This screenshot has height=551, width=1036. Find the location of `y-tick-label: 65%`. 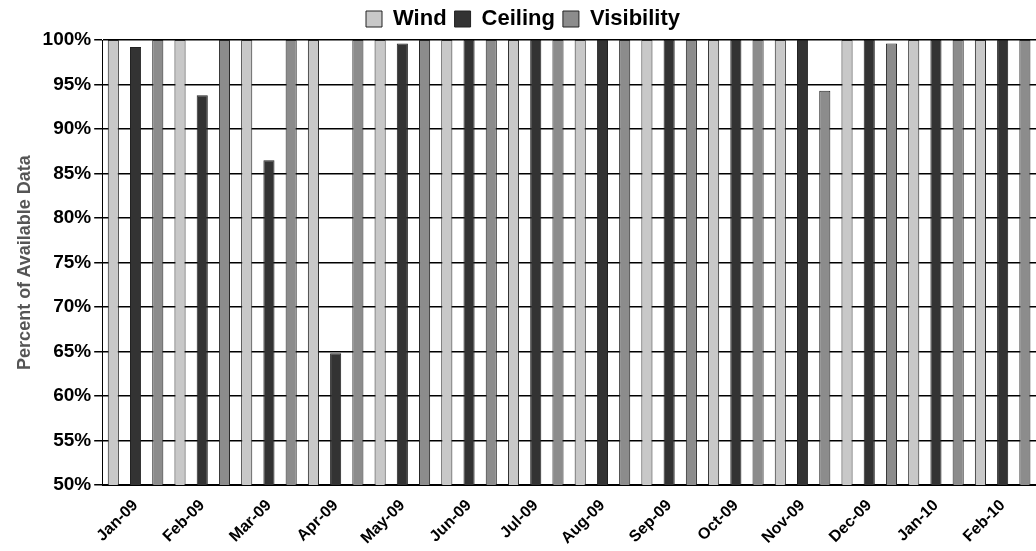

y-tick-label: 65% is located at coordinates (72, 350).